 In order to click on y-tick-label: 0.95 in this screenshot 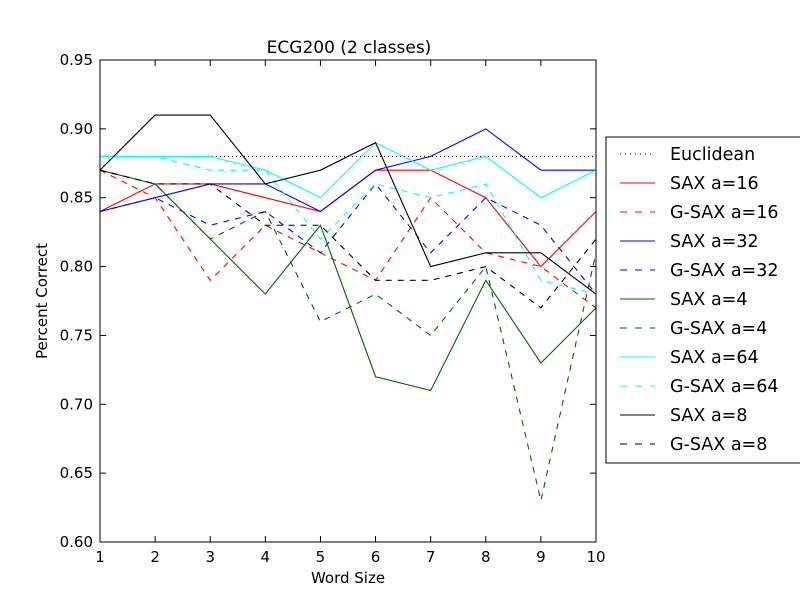, I will do `click(76, 60)`.